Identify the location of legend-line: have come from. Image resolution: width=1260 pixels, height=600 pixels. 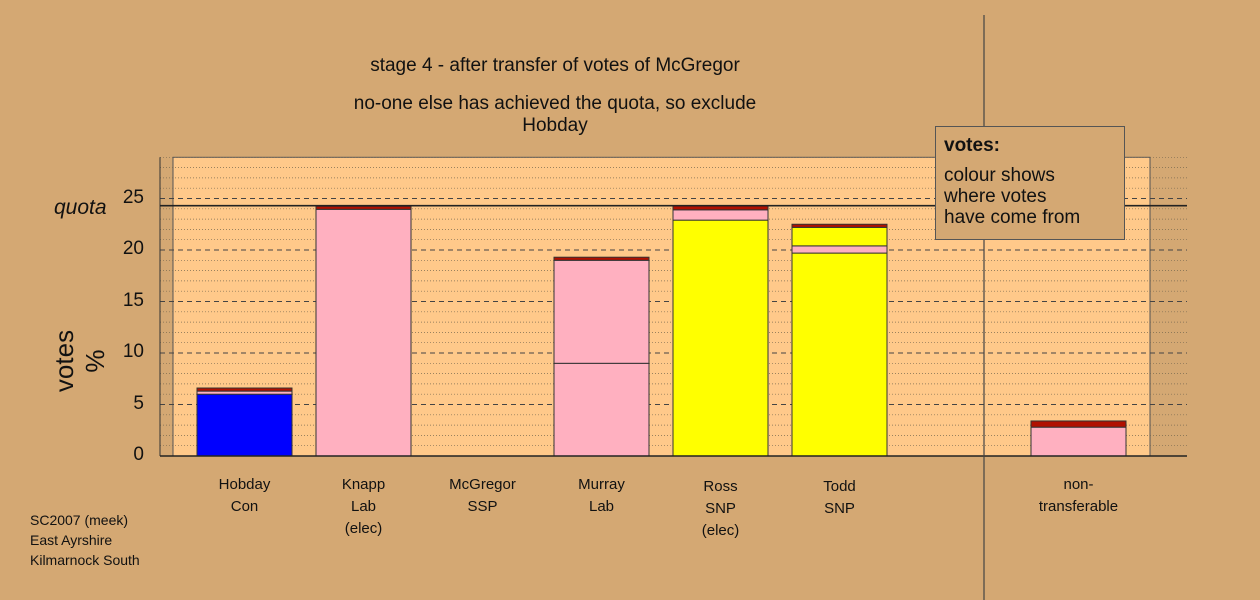
(1012, 217).